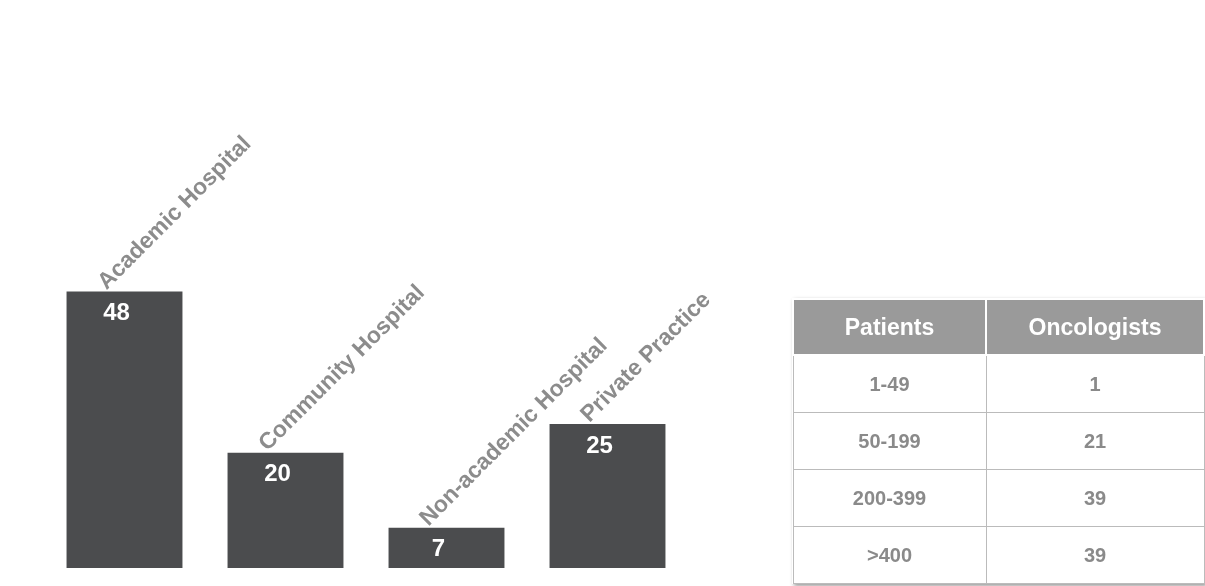 The image size is (1205, 586). What do you see at coordinates (116, 312) in the screenshot?
I see `data-label: 48` at bounding box center [116, 312].